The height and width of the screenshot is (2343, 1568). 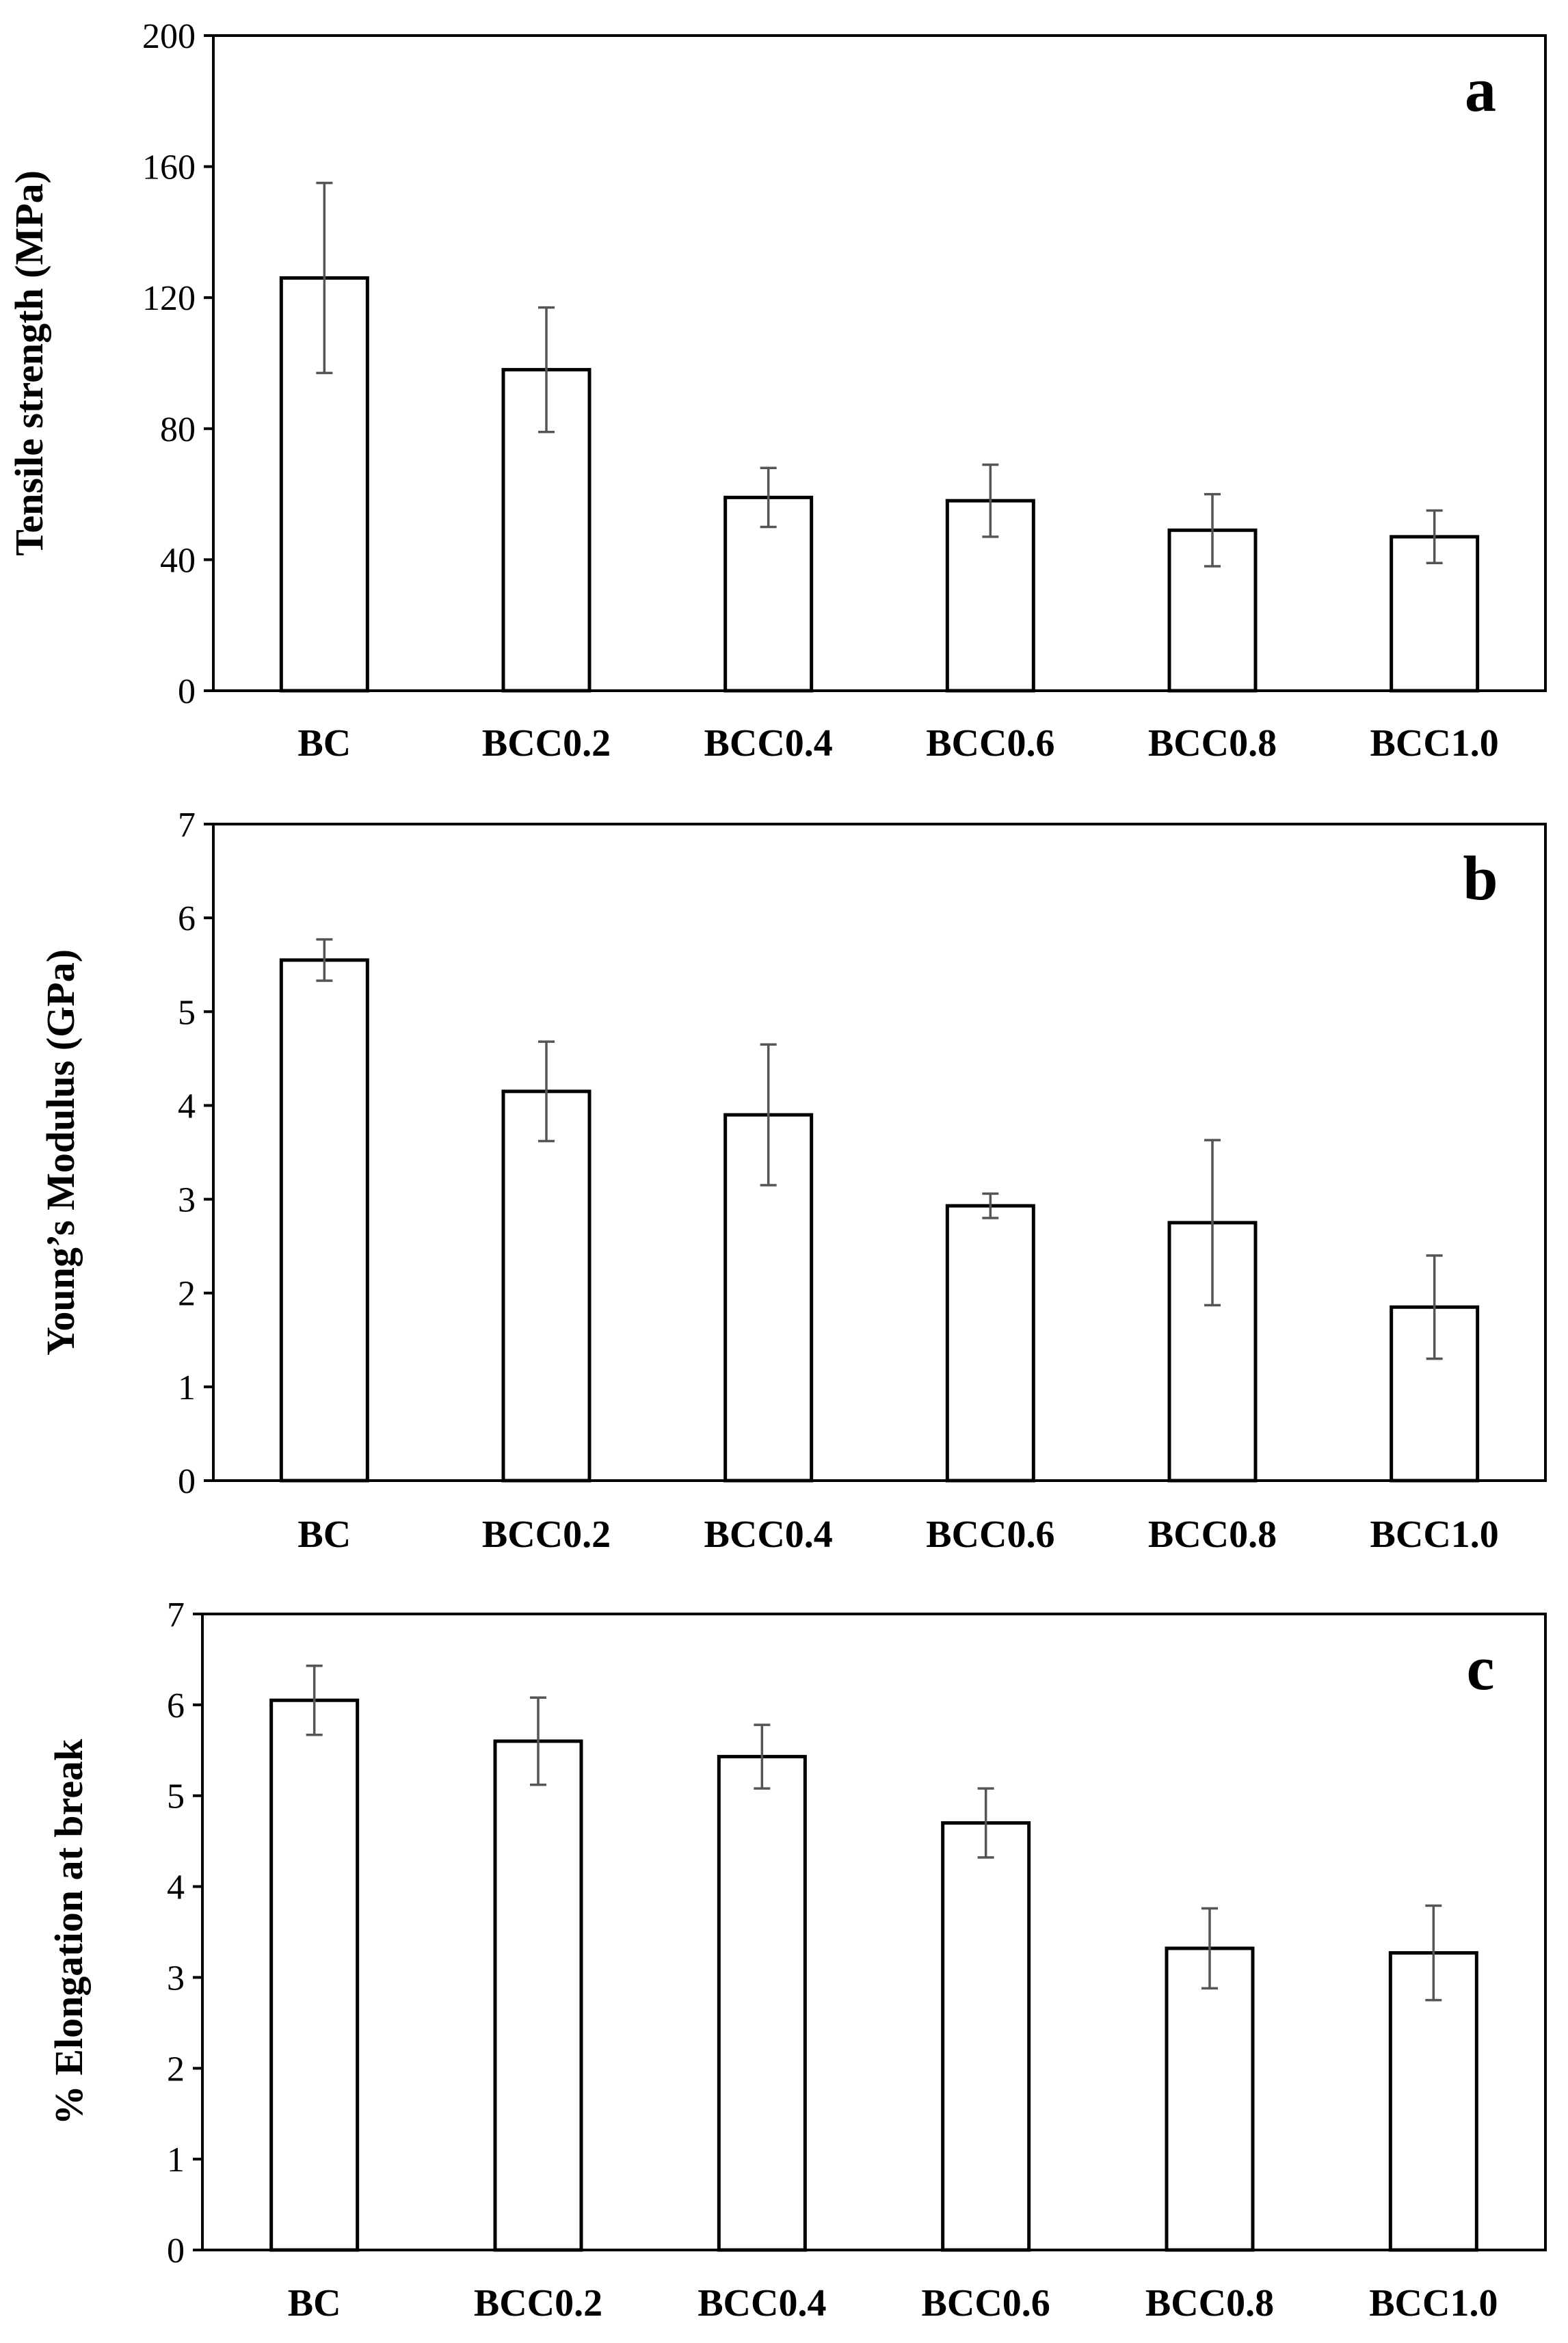 I want to click on panel-letter: a, so click(x=1480, y=89).